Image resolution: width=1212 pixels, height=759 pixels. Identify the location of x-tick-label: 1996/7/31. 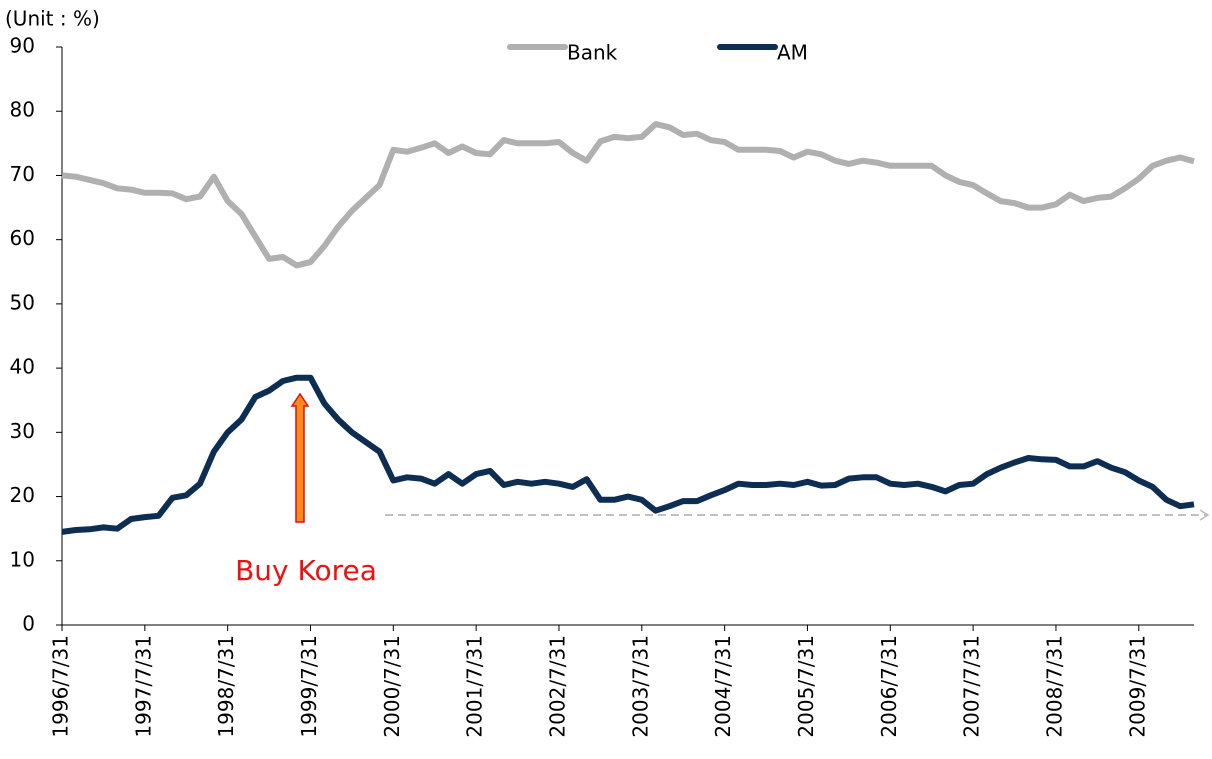
(61, 686).